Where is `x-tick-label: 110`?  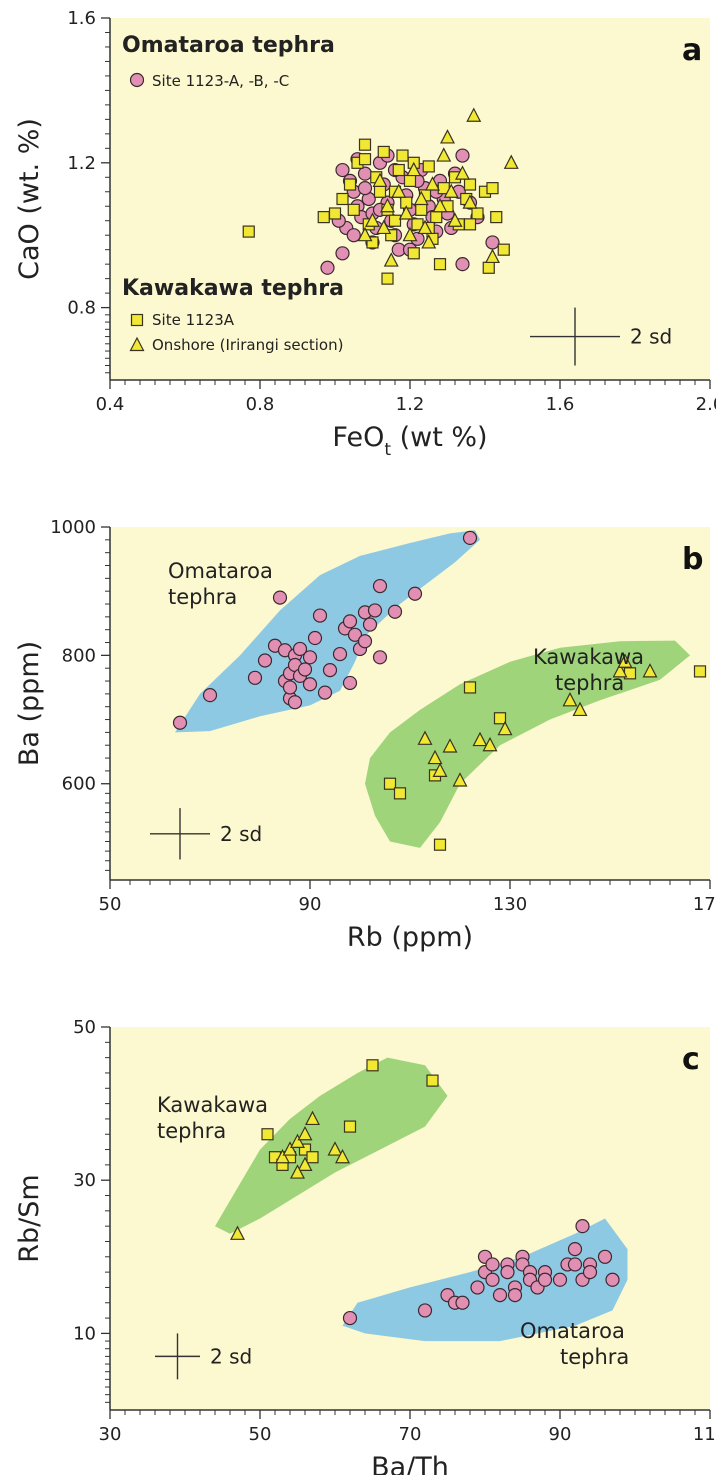 x-tick-label: 110 is located at coordinates (704, 1434).